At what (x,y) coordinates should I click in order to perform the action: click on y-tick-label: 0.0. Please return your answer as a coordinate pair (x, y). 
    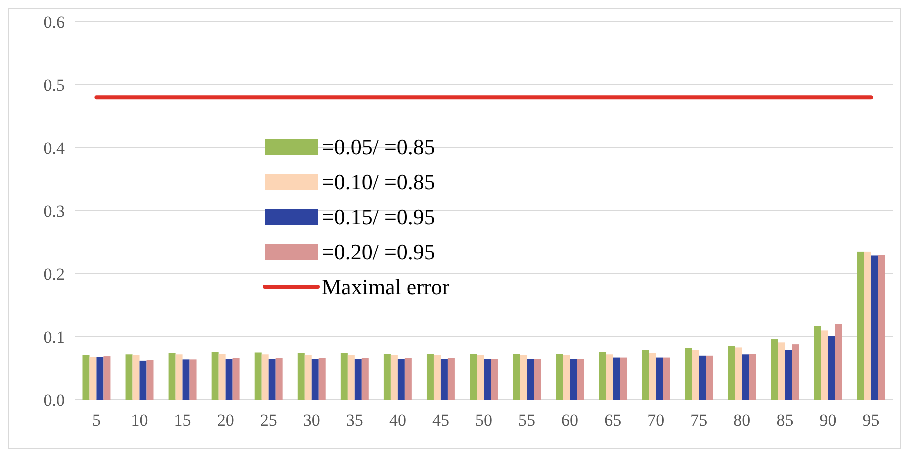
    Looking at the image, I should click on (54, 400).